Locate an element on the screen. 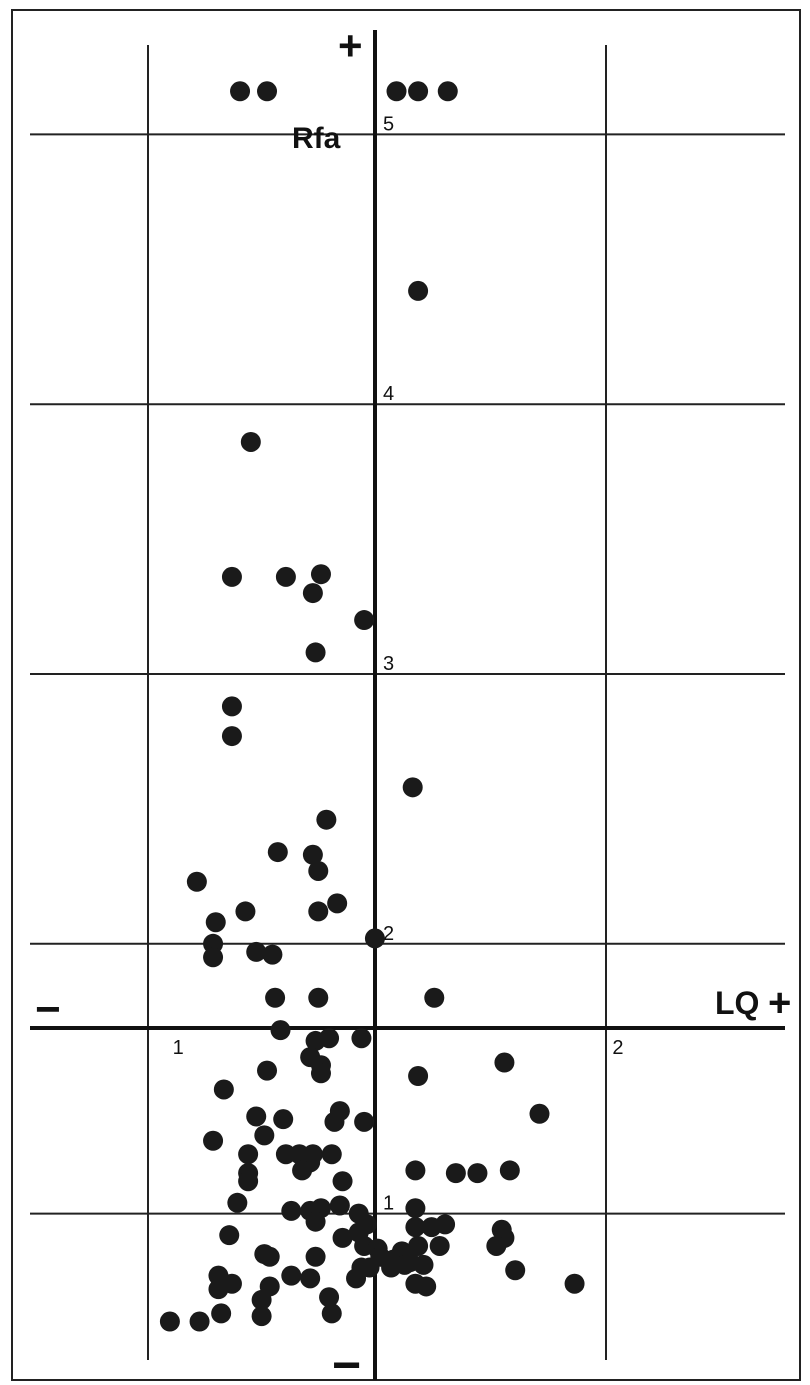 This screenshot has width=810, height=1385. y-tick-label: 4 is located at coordinates (388, 394).